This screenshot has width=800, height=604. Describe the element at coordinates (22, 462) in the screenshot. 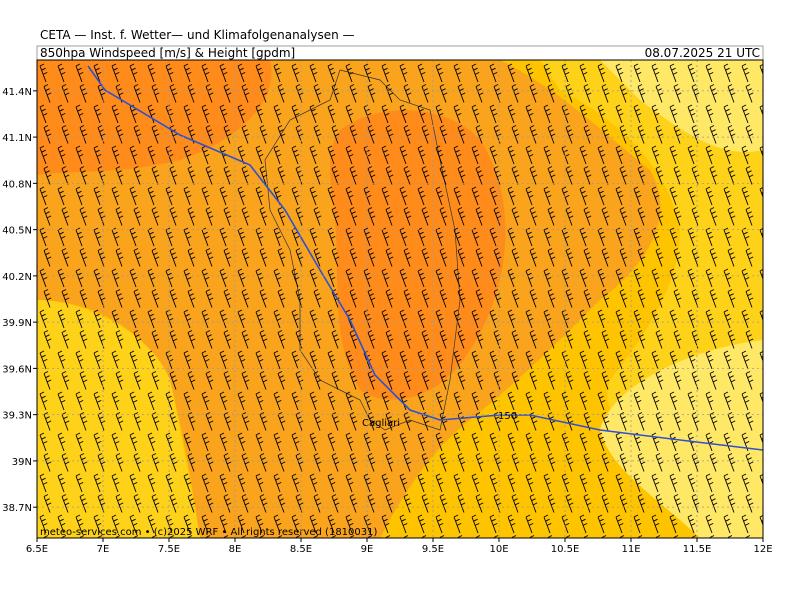

I see `y-tick-label: 39N` at that location.